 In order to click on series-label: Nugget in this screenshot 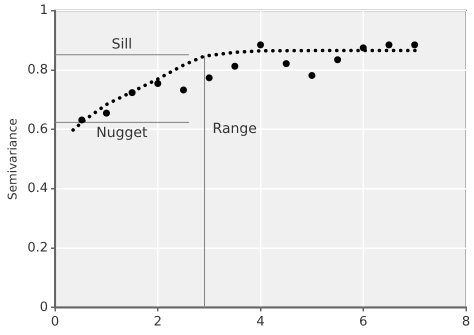, I will do `click(122, 132)`.